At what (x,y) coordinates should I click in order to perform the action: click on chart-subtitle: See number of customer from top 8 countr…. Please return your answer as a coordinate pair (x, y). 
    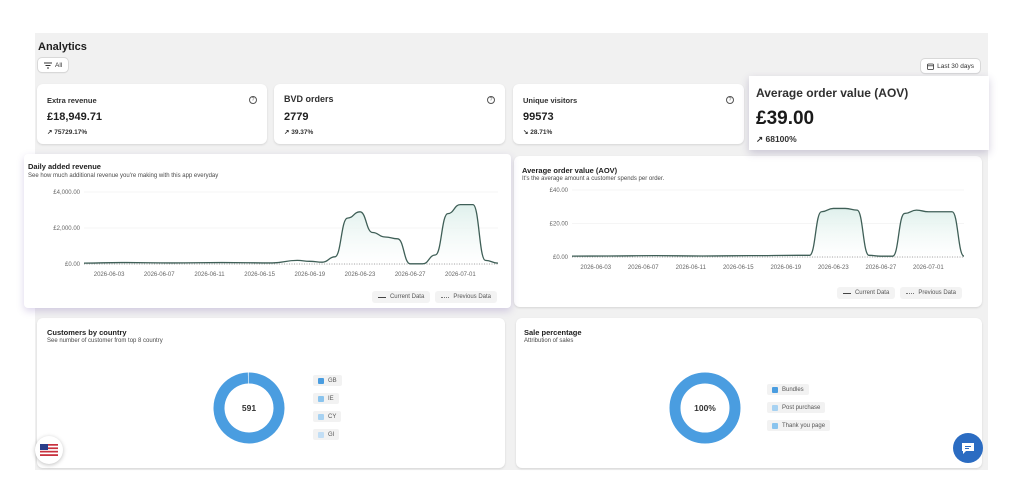
    Looking at the image, I should click on (105, 341).